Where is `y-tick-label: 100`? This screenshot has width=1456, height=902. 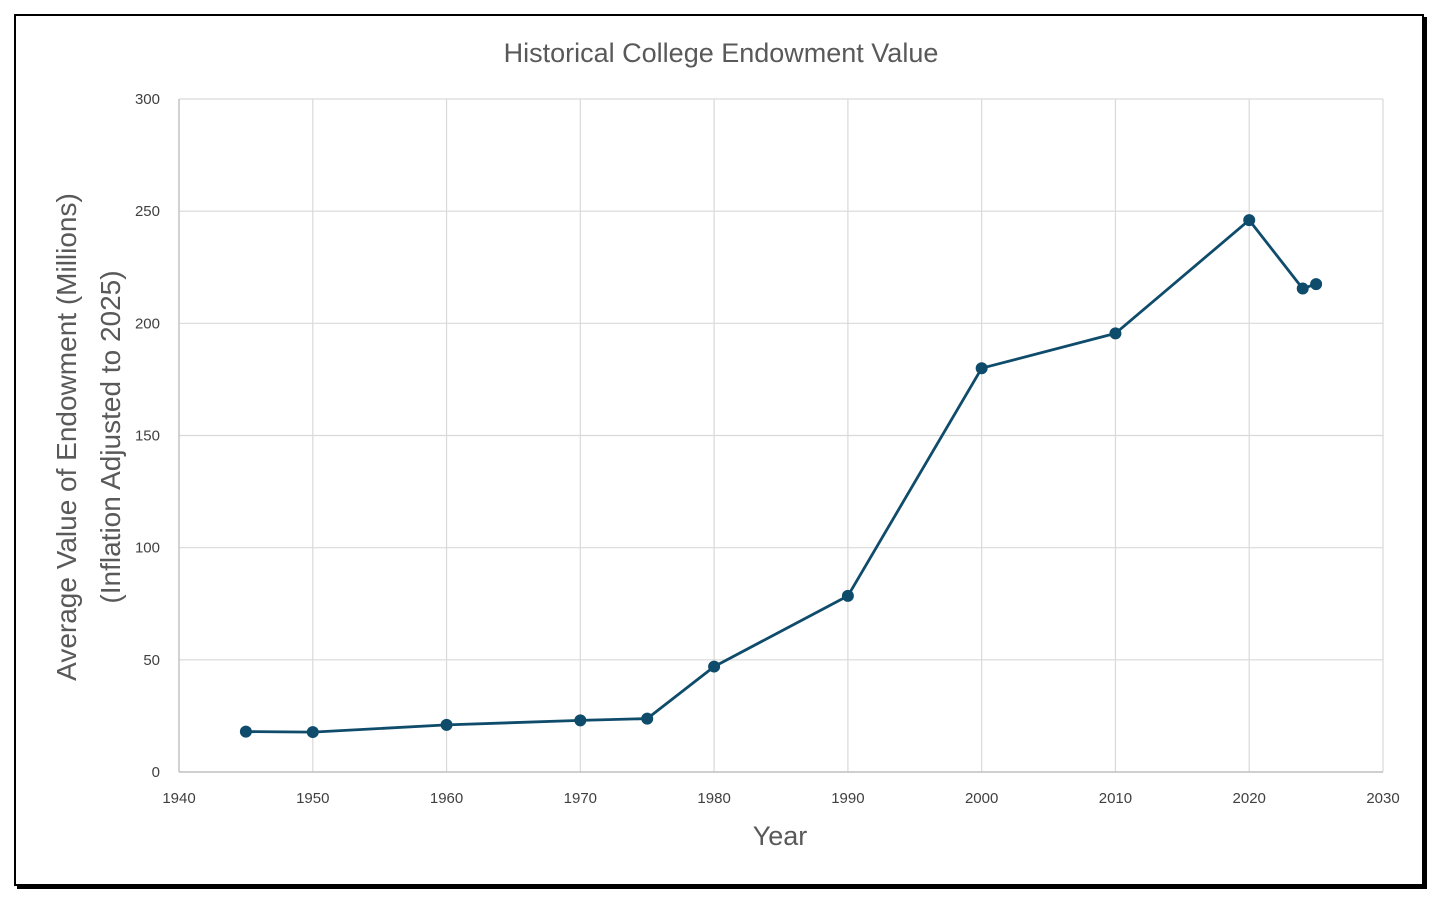 y-tick-label: 100 is located at coordinates (147, 548).